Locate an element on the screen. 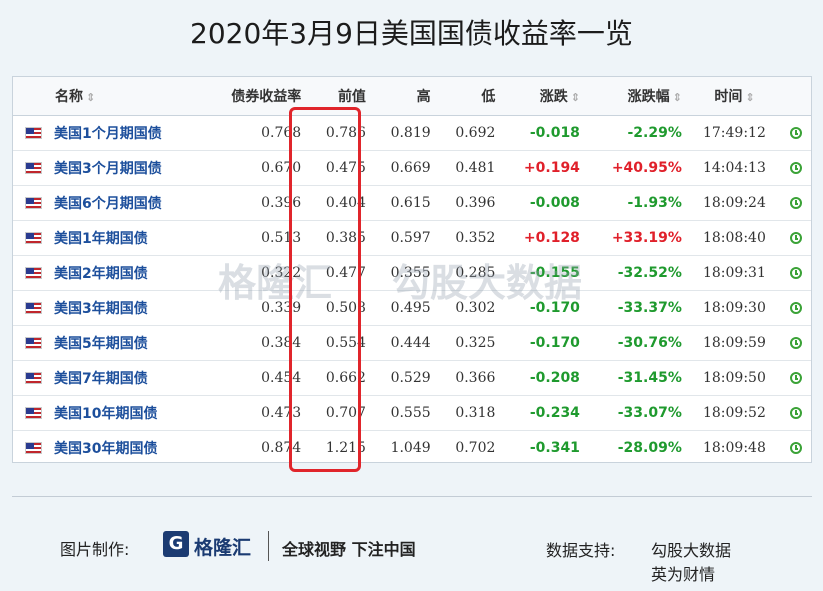 The height and width of the screenshot is (591, 823). cell-name: 美国6个月期国债 is located at coordinates (109, 203).